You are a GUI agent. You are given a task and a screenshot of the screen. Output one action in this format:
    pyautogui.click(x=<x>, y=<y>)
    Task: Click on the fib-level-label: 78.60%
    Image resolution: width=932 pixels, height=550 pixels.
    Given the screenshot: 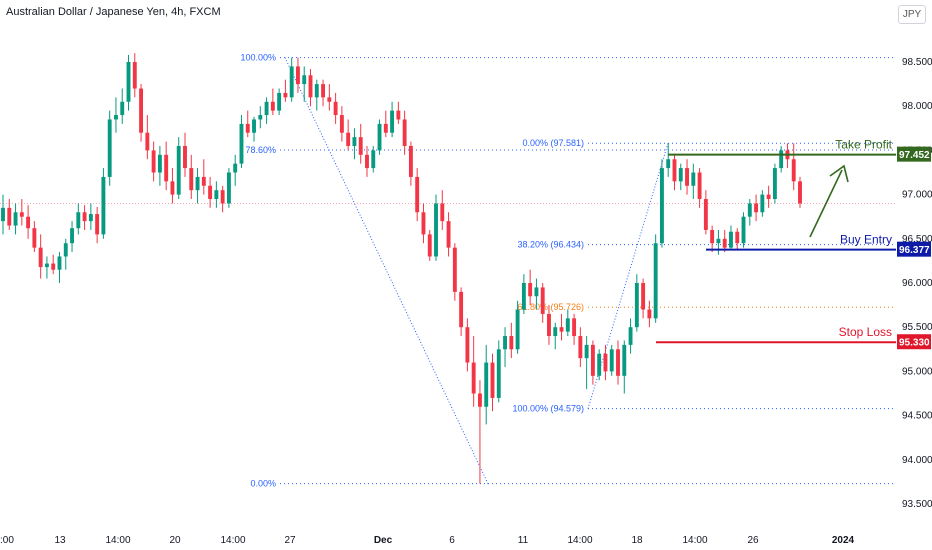 What is the action you would take?
    pyautogui.click(x=260, y=150)
    